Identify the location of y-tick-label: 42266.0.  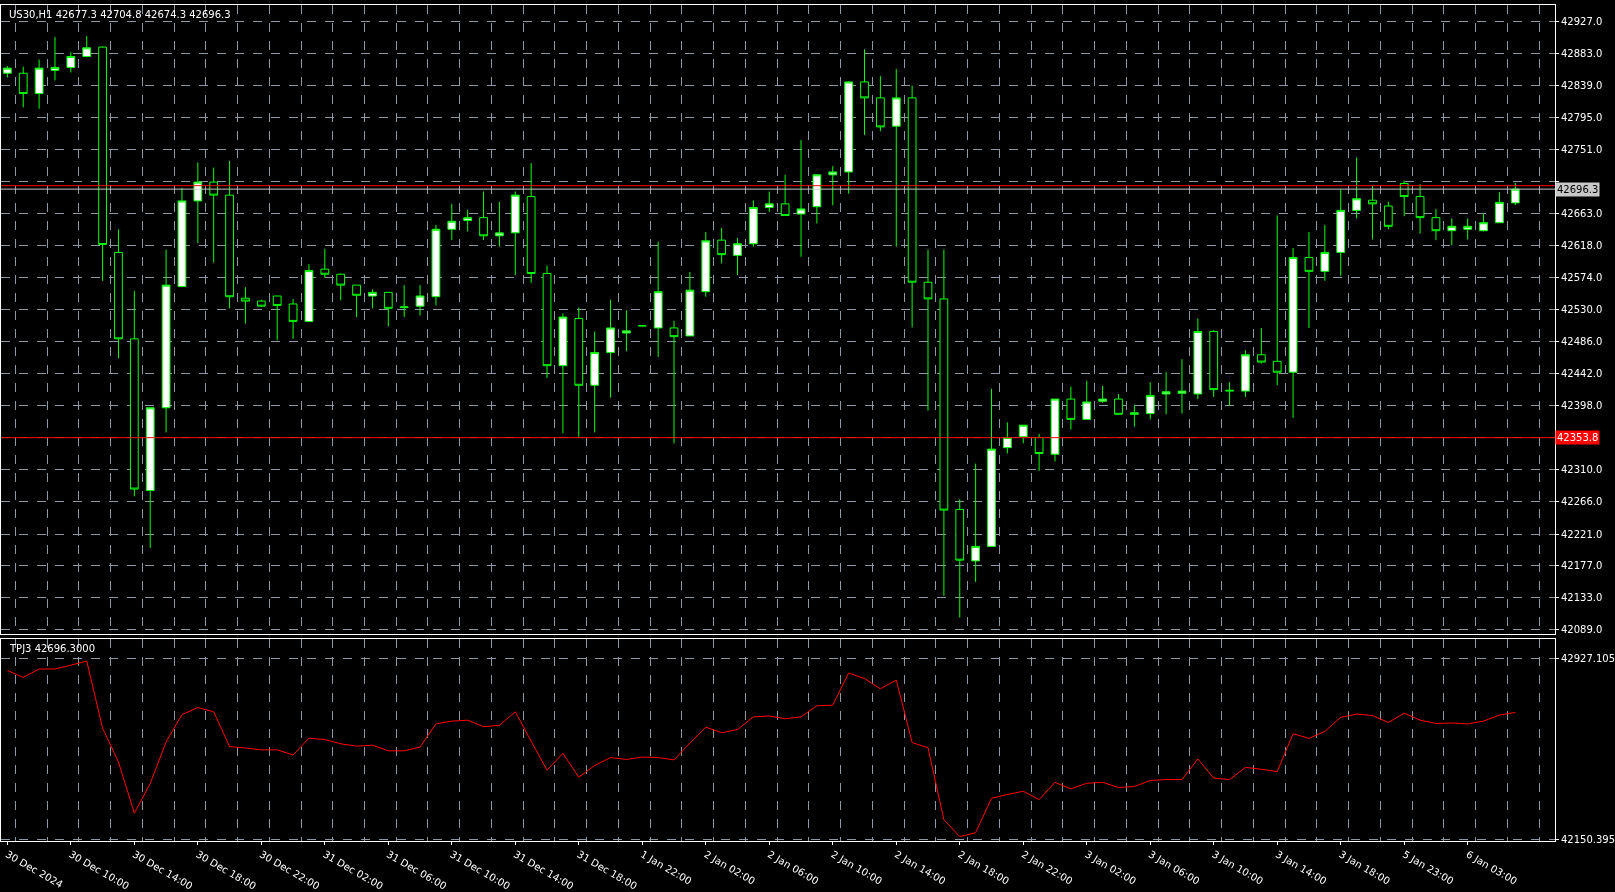
(1582, 501).